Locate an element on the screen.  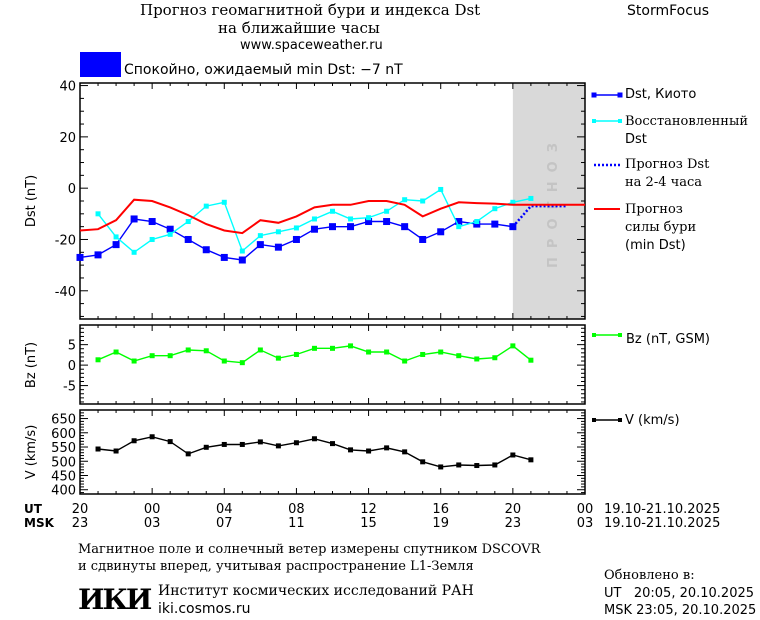
y-tick-label: 20 is located at coordinates (67, 138).